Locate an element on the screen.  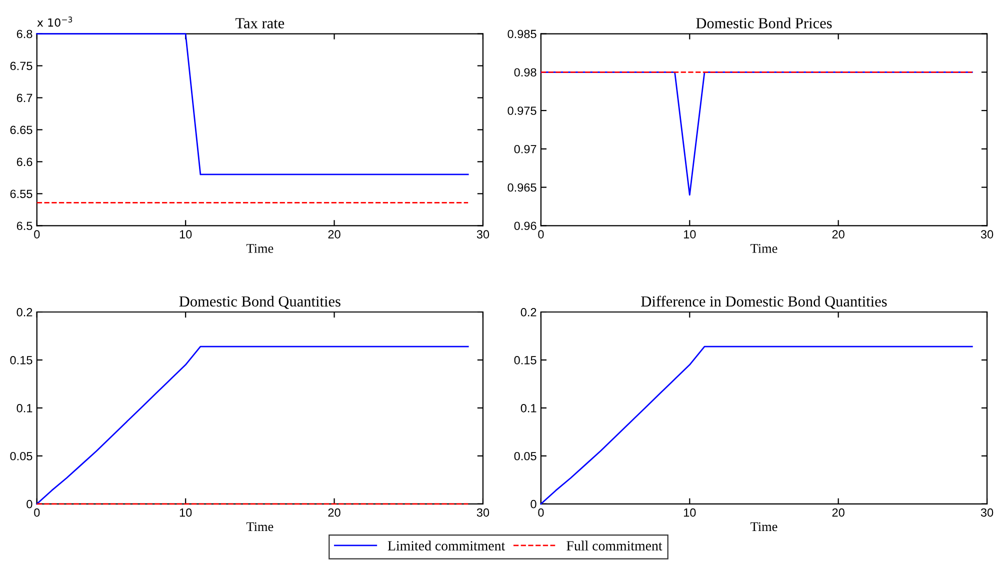
legend-label: Limited commitment is located at coordinates (447, 545).